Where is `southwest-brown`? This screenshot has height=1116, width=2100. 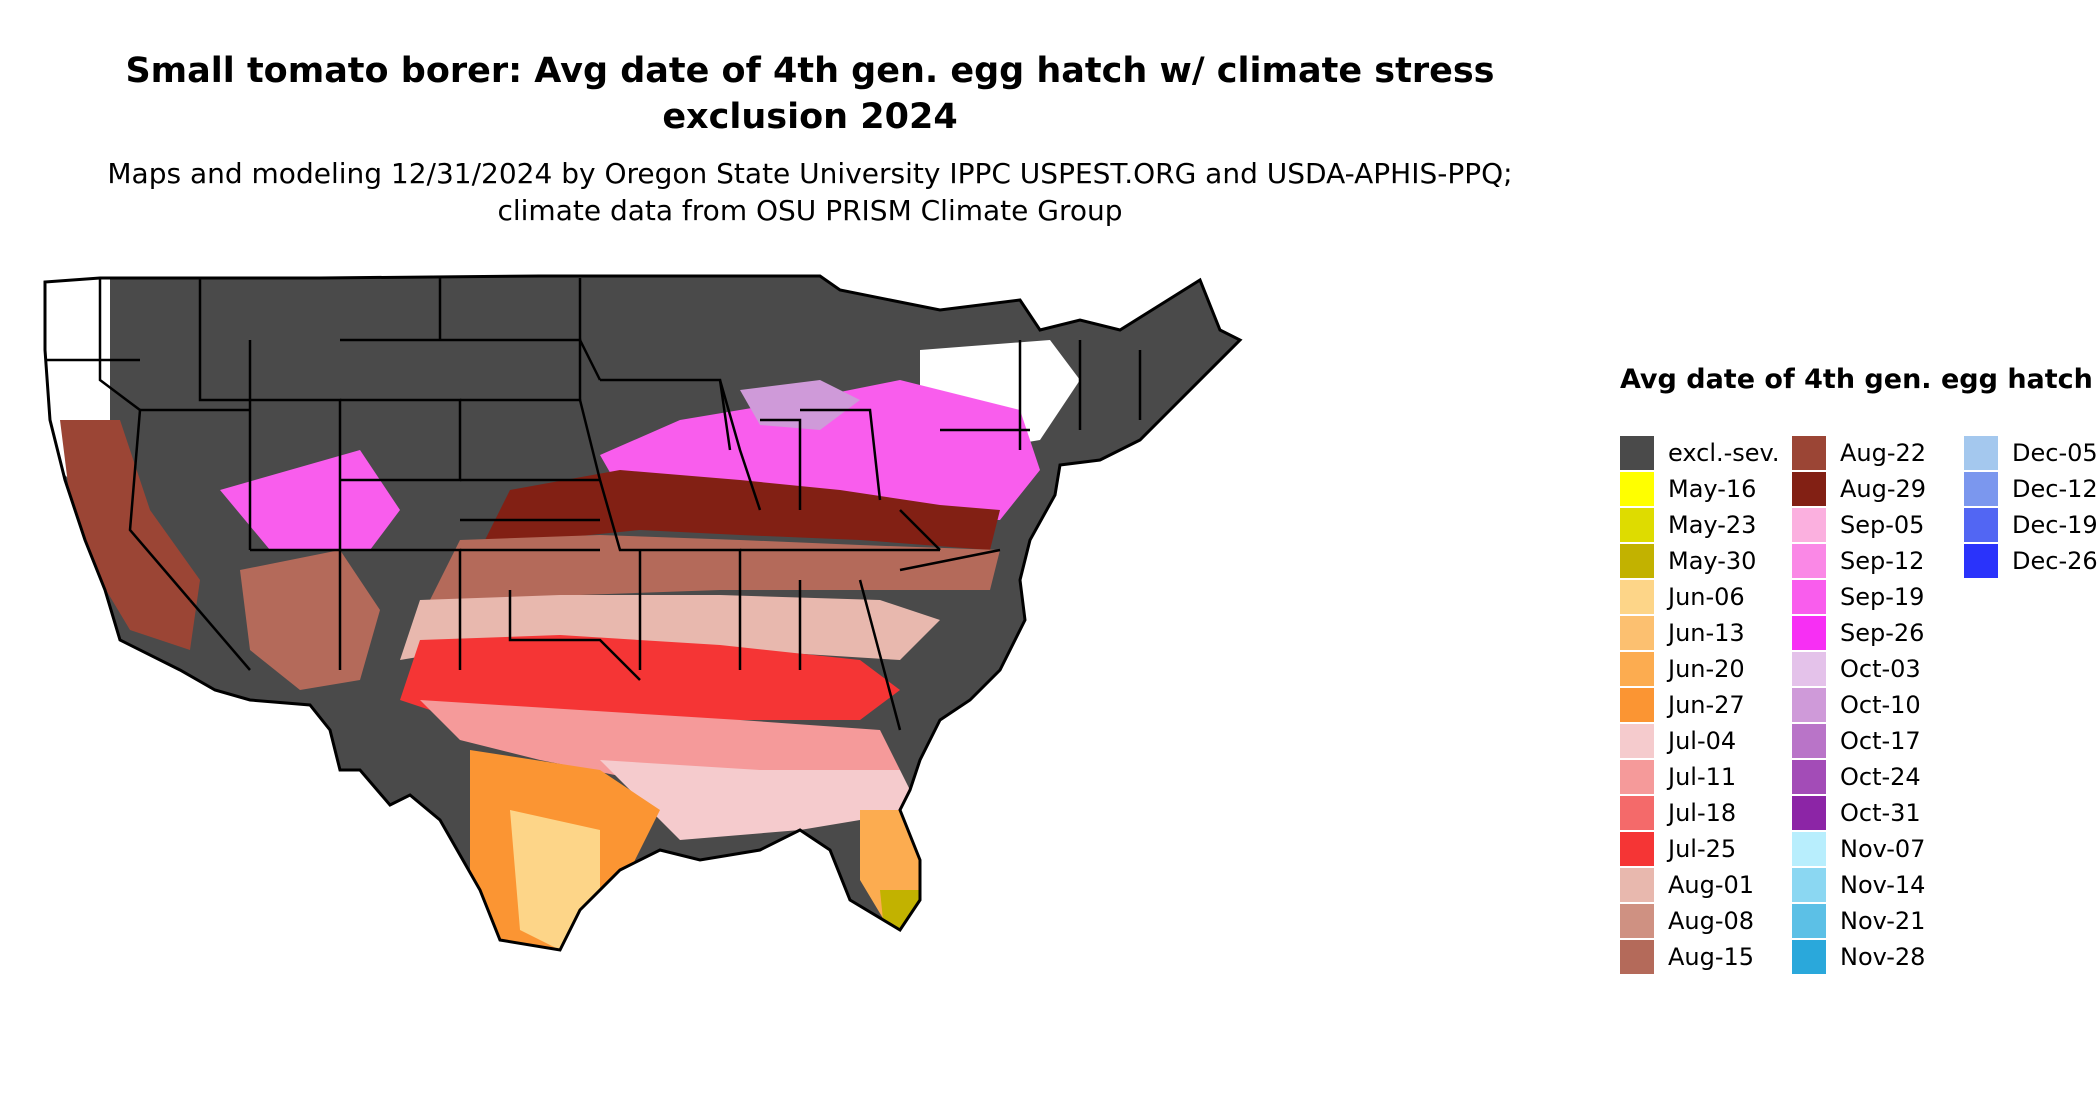 southwest-brown is located at coordinates (310, 620).